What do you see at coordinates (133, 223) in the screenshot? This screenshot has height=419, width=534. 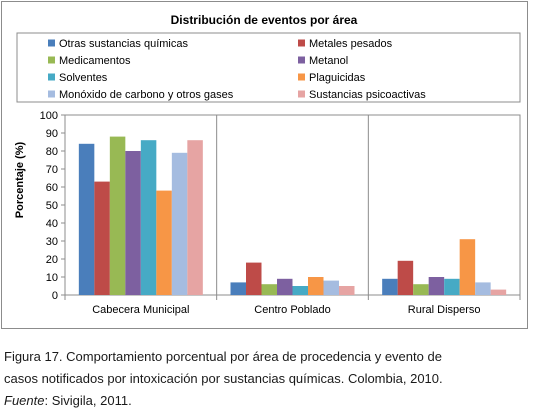 I see `bar-cabecera-municipal-metanol` at bounding box center [133, 223].